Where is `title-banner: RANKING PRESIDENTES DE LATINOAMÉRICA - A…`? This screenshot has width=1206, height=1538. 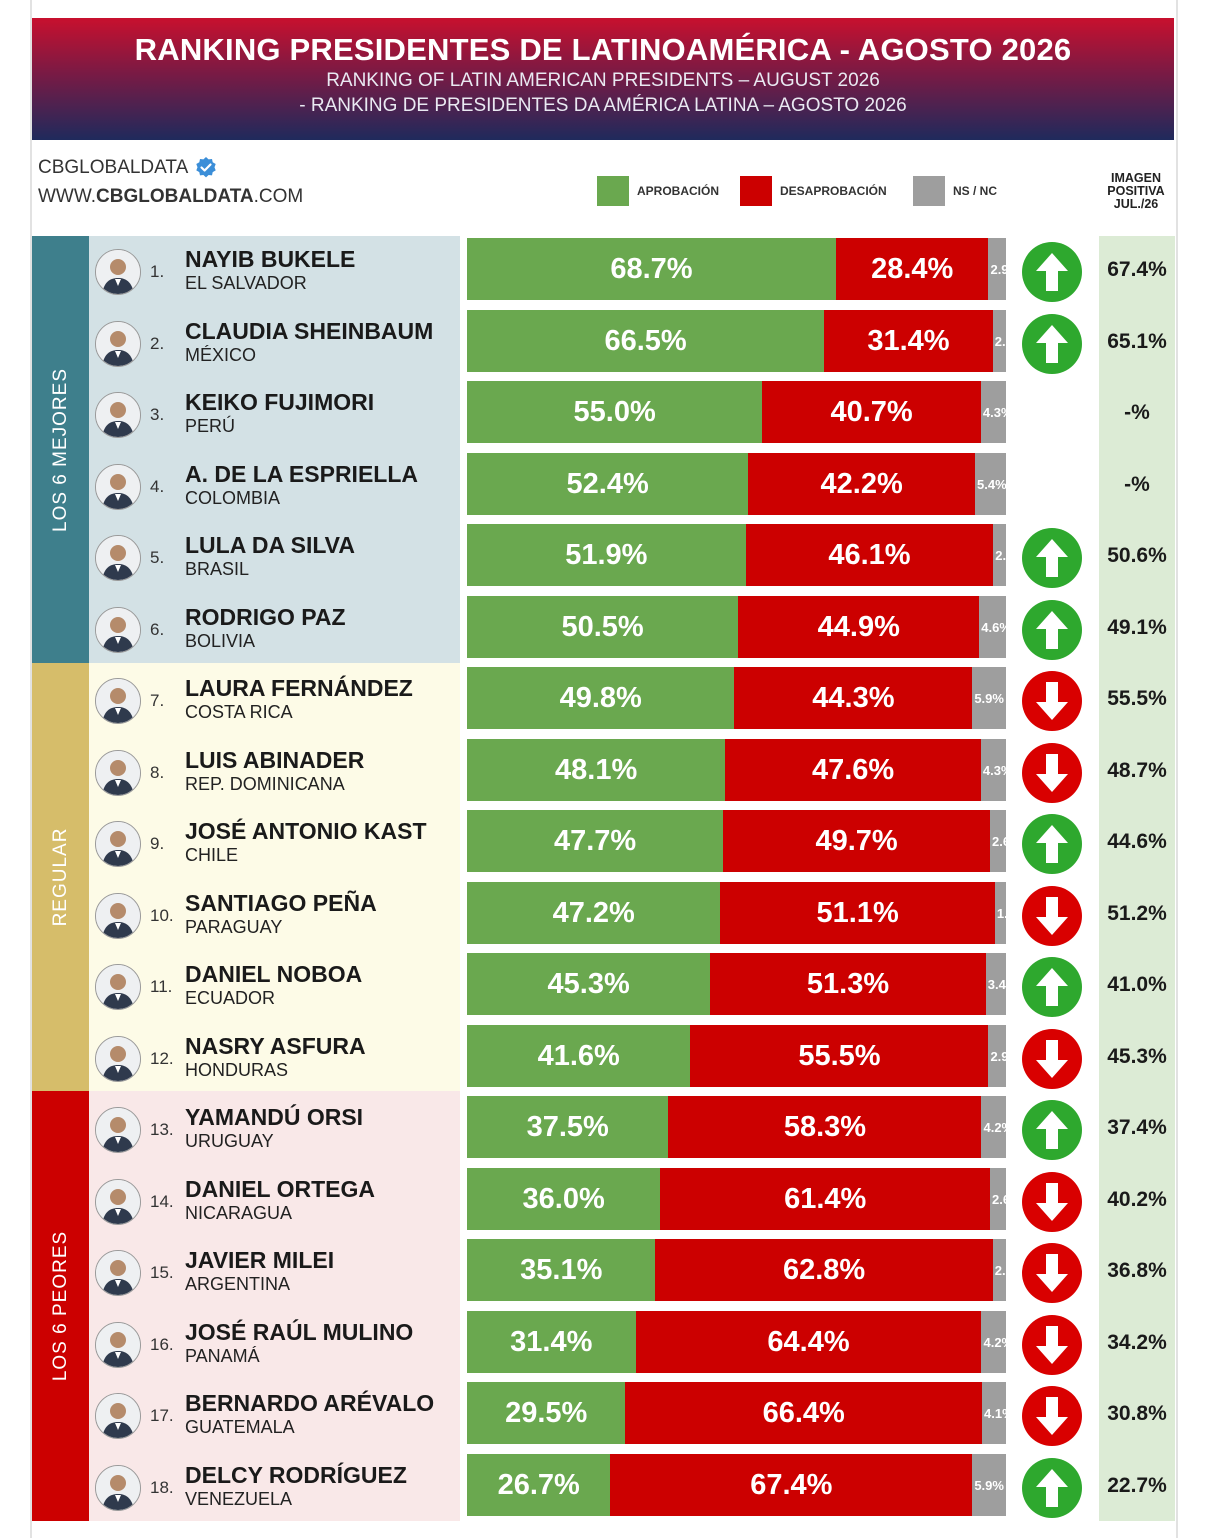
title-banner: RANKING PRESIDENTES DE LATINOAMÉRICA - A… is located at coordinates (603, 79).